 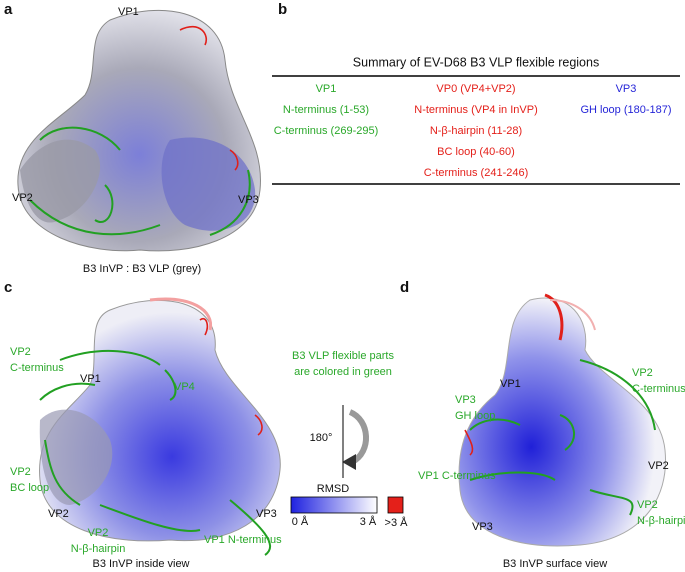 What do you see at coordinates (555, 564) in the screenshot?
I see `caption: B3 InVP surface view` at bounding box center [555, 564].